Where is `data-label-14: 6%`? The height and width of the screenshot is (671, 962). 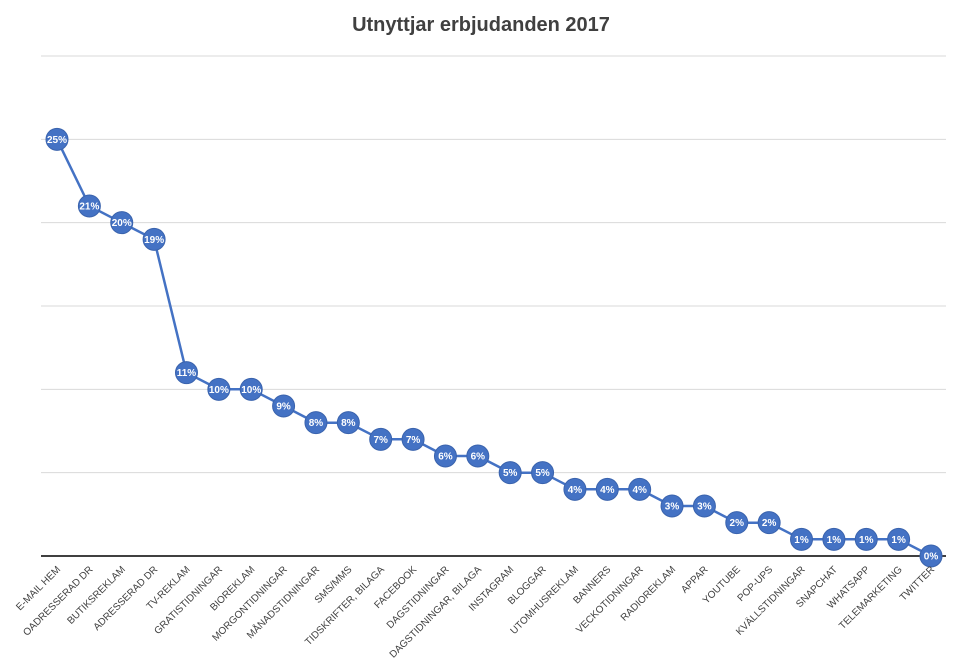
data-label-14: 6% is located at coordinates (478, 457).